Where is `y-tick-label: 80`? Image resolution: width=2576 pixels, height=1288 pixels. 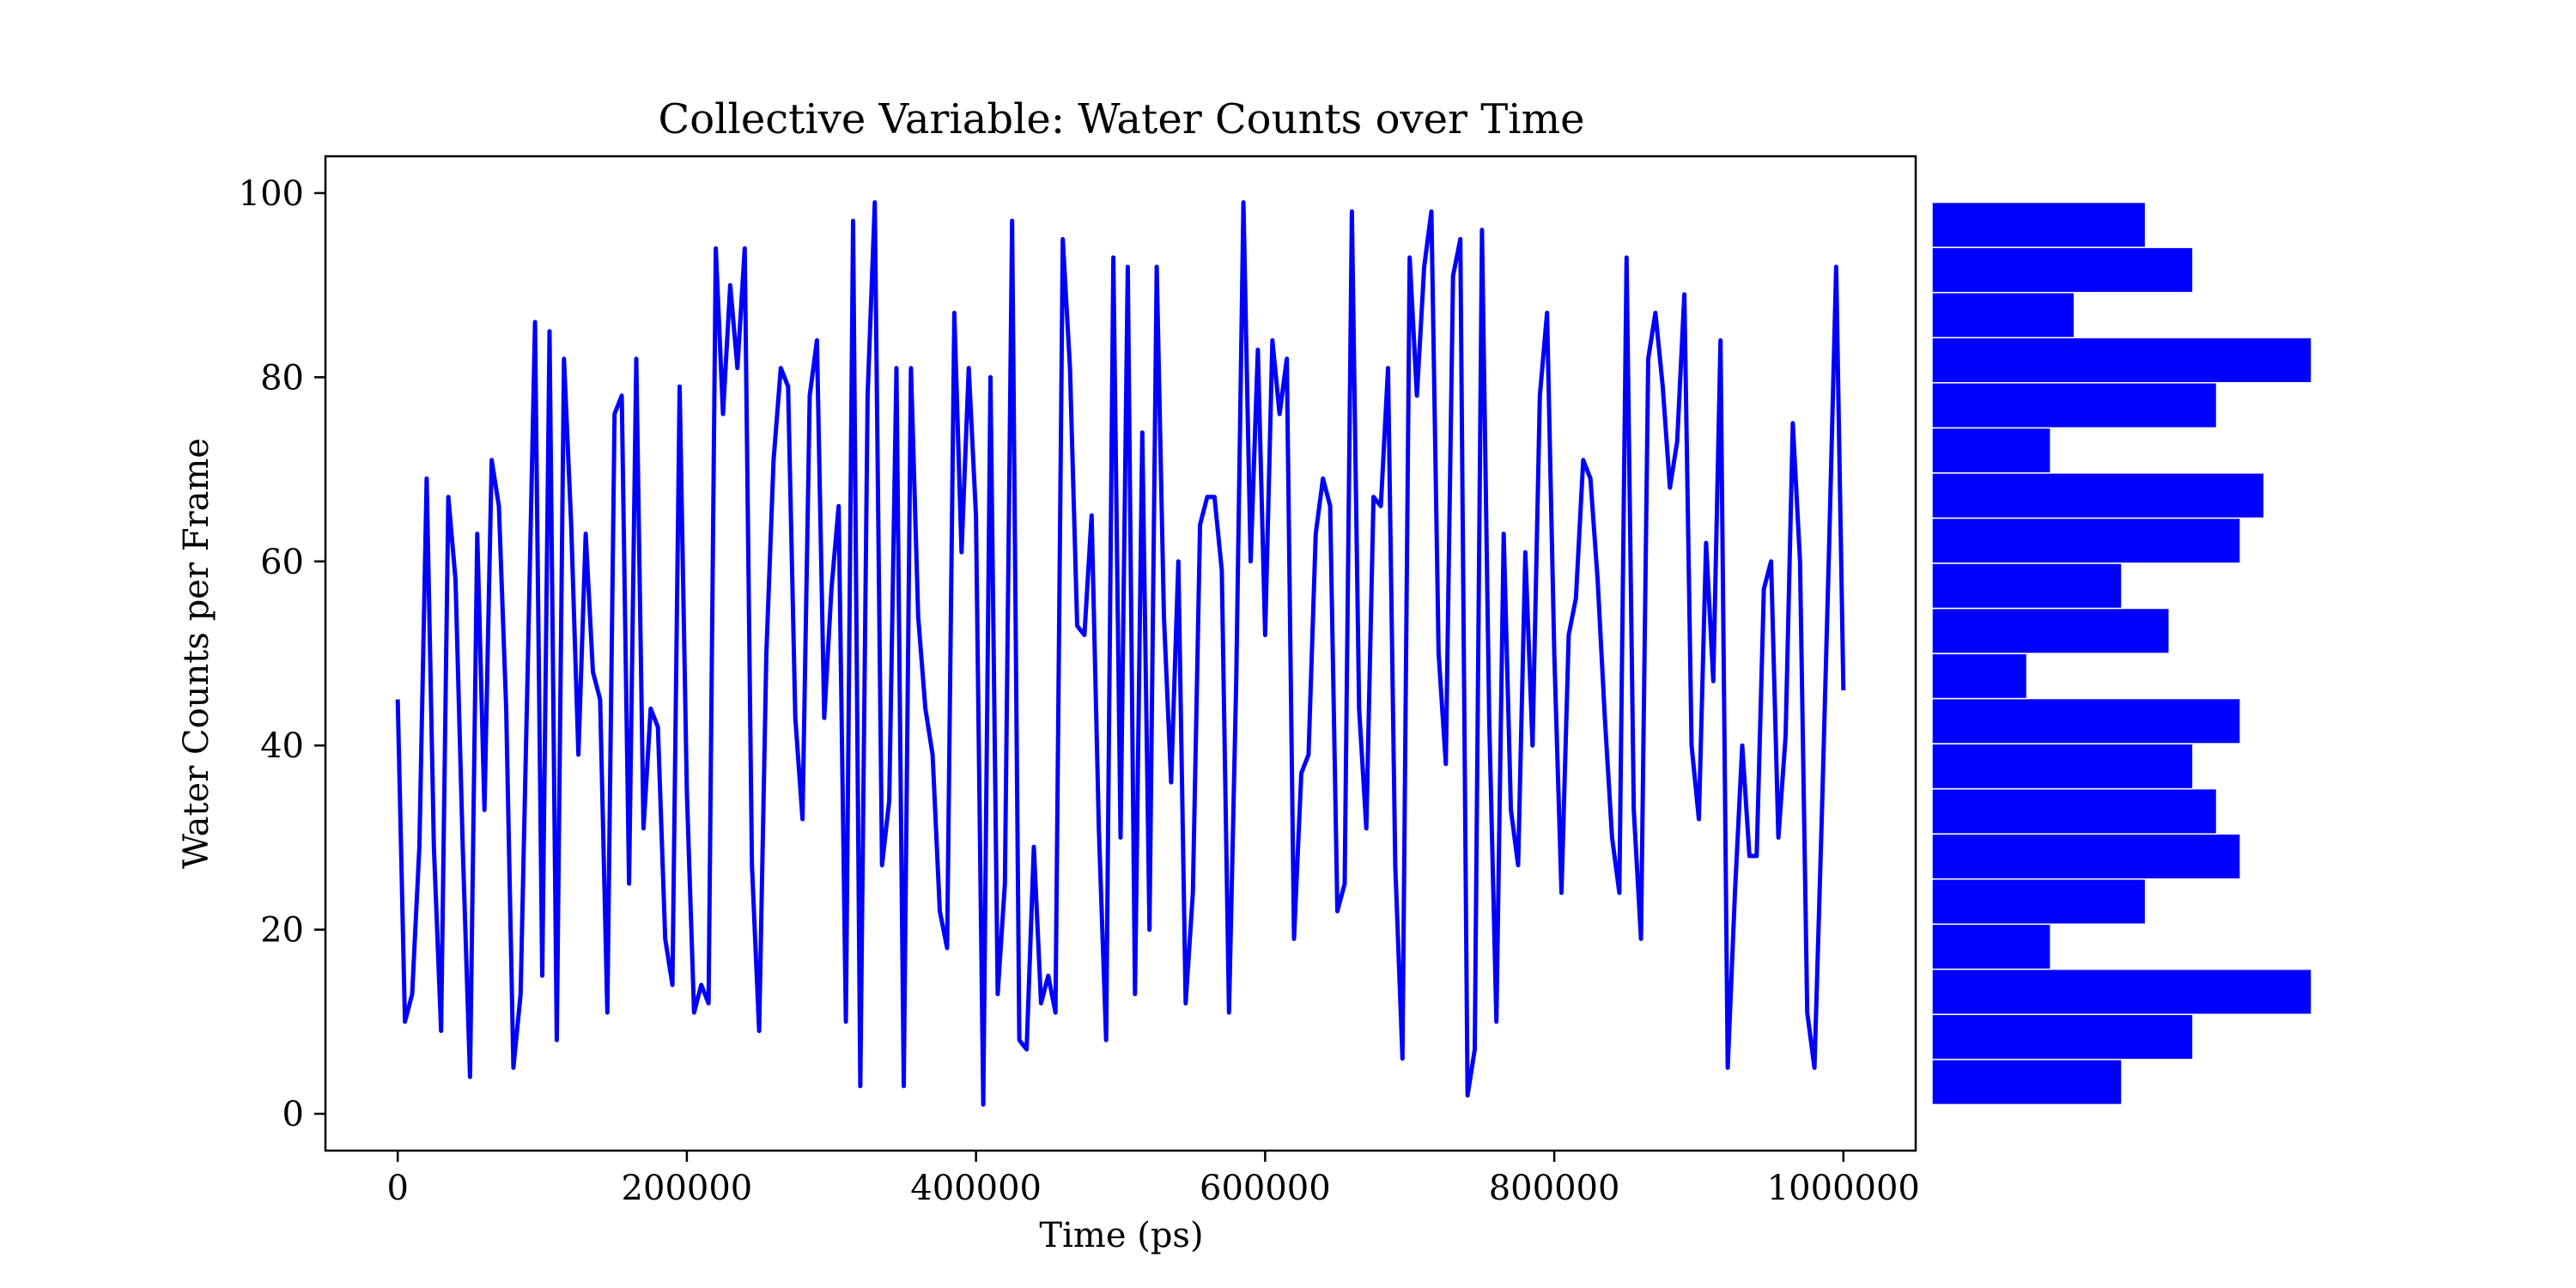 y-tick-label: 80 is located at coordinates (282, 378).